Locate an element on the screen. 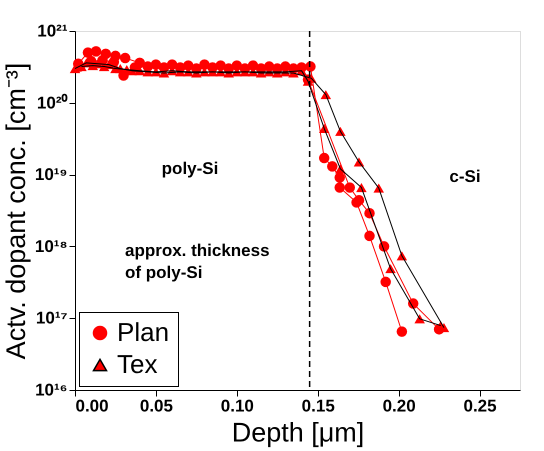  y-tick-label: 10²⁰ is located at coordinates (52, 102).